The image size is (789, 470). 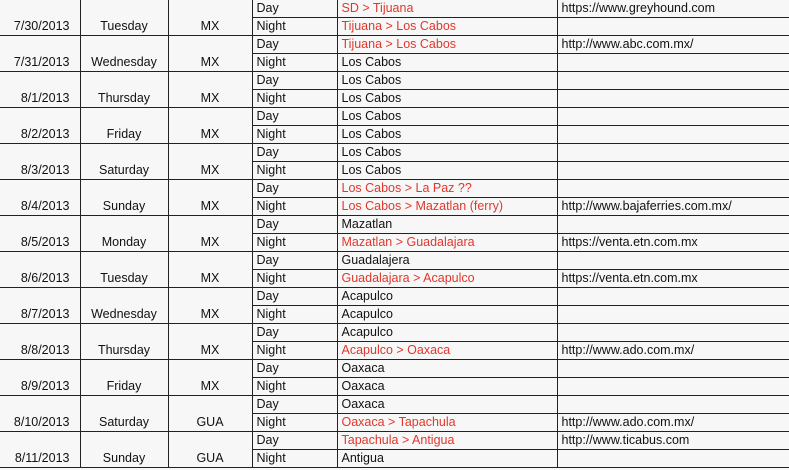 I want to click on date-cell: 8/6/2013, so click(x=40, y=269).